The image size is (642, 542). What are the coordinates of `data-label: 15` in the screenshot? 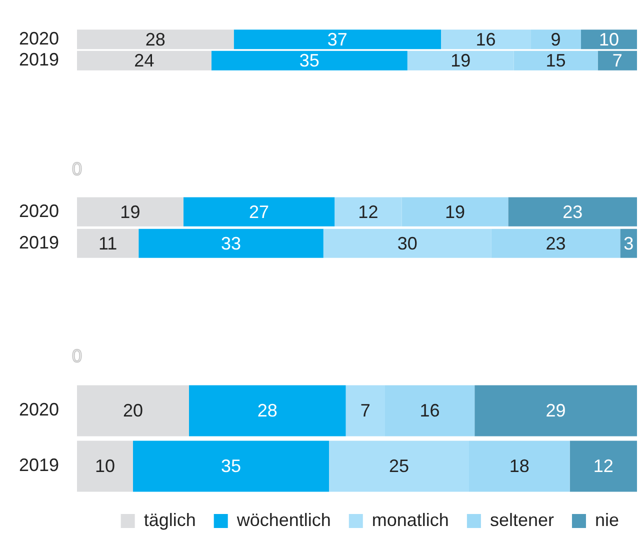 It's located at (556, 60).